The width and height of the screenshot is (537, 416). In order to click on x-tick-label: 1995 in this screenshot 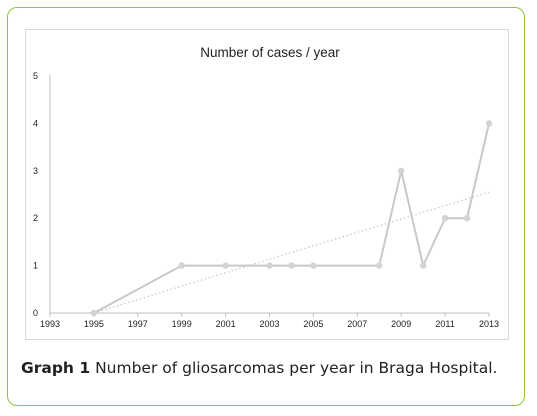, I will do `click(94, 324)`.